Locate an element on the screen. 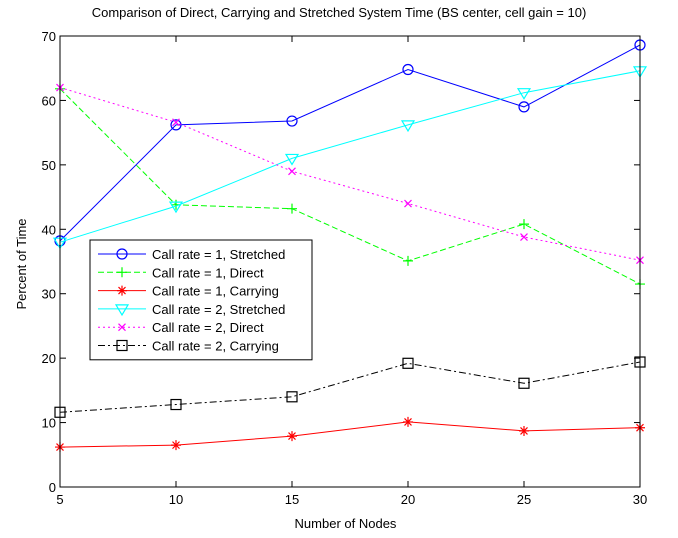 The image size is (678, 538). legend-item-3: Call rate = 1, Carrying is located at coordinates (188, 291).